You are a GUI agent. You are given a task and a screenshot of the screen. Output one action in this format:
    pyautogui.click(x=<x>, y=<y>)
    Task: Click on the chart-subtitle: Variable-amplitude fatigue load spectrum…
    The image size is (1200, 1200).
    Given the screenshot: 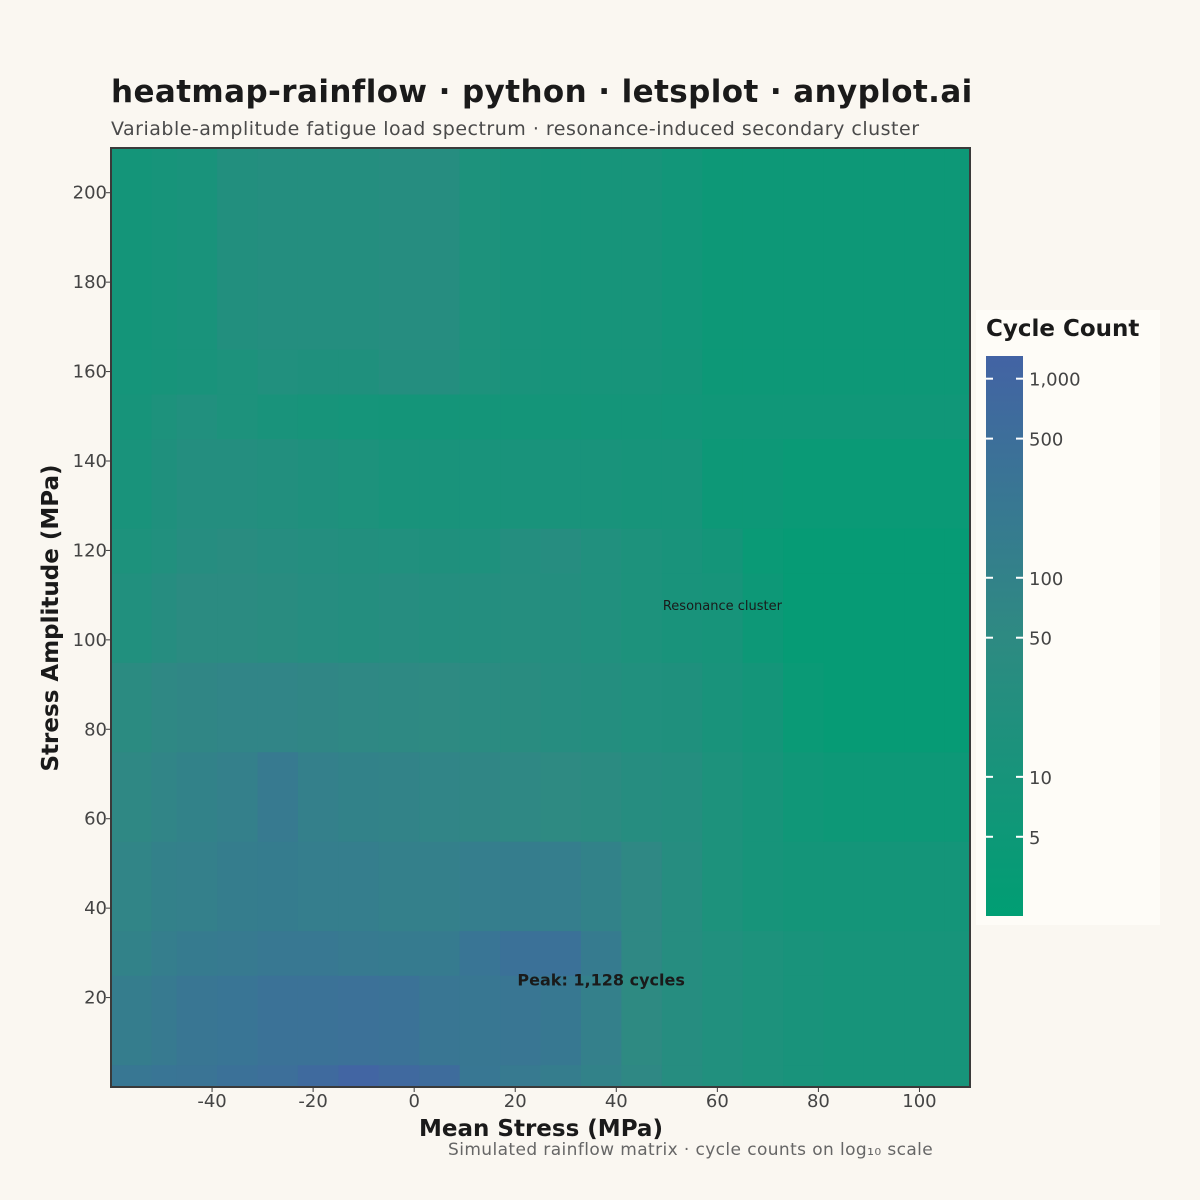 What is the action you would take?
    pyautogui.click(x=515, y=129)
    